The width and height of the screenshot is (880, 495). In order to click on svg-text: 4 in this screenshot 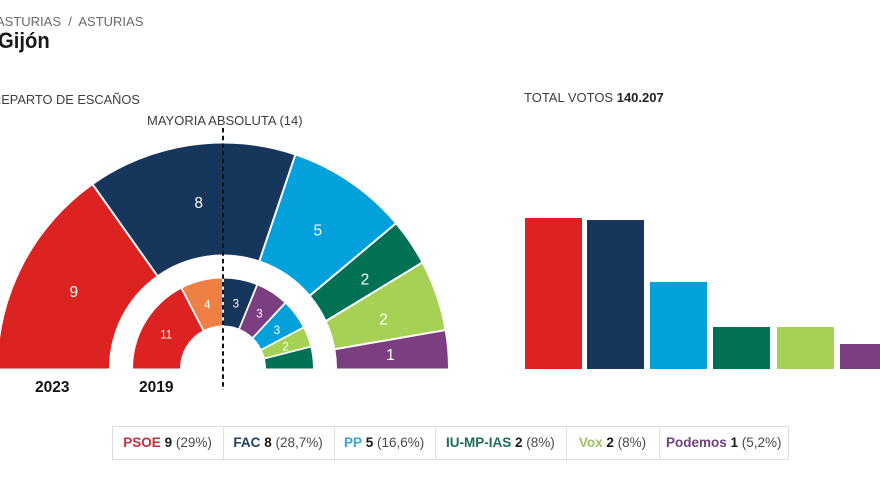, I will do `click(207, 305)`.